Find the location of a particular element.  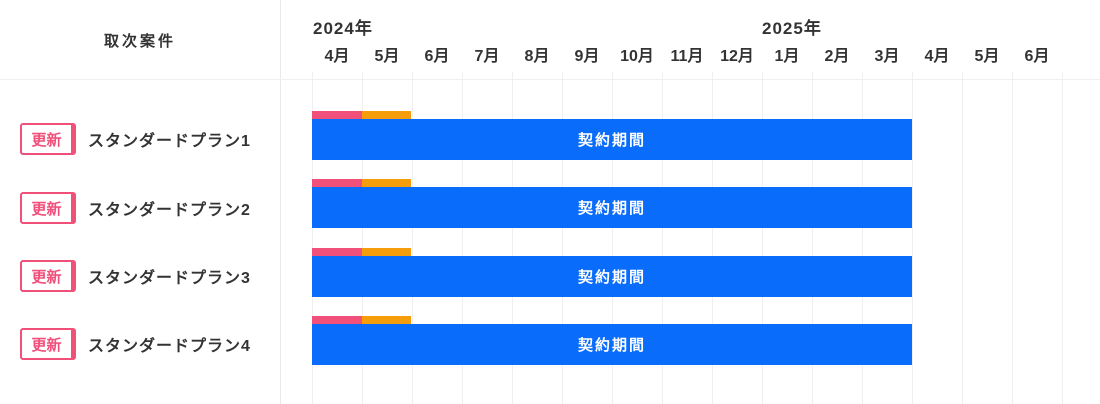

row-label: 更新 スタンダードプラン4 is located at coordinates (135, 344).